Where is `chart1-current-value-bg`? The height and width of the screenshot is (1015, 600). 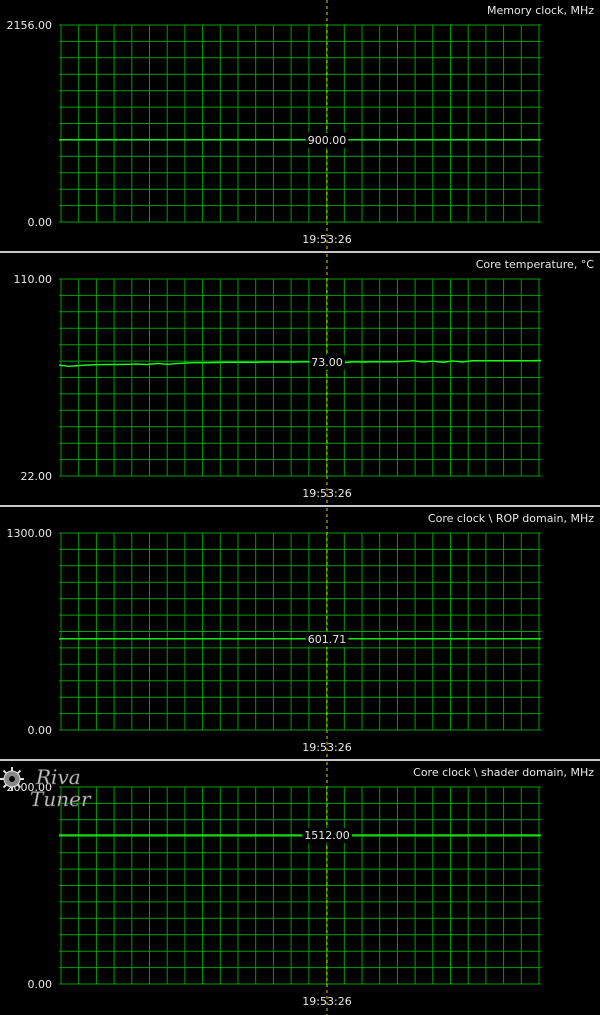
chart1-current-value-bg is located at coordinates (327, 362).